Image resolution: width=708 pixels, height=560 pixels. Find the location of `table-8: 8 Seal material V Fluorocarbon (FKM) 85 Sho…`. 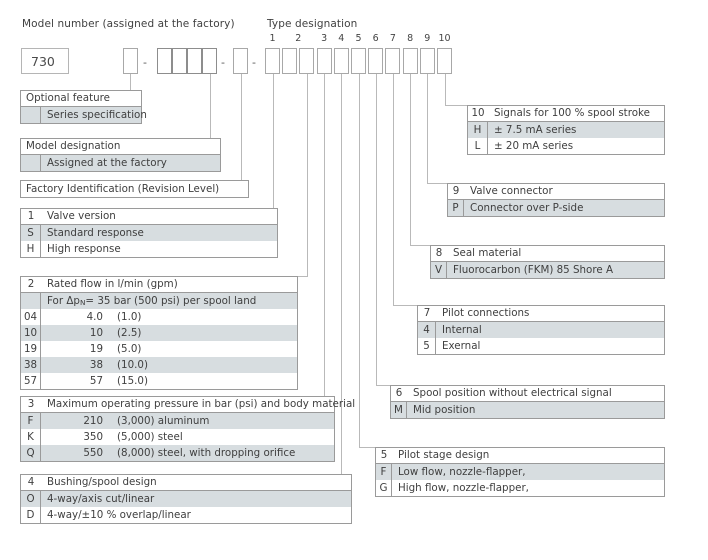

table-8: 8 Seal material V Fluorocarbon (FKM) 85 Sho… is located at coordinates (547, 262).